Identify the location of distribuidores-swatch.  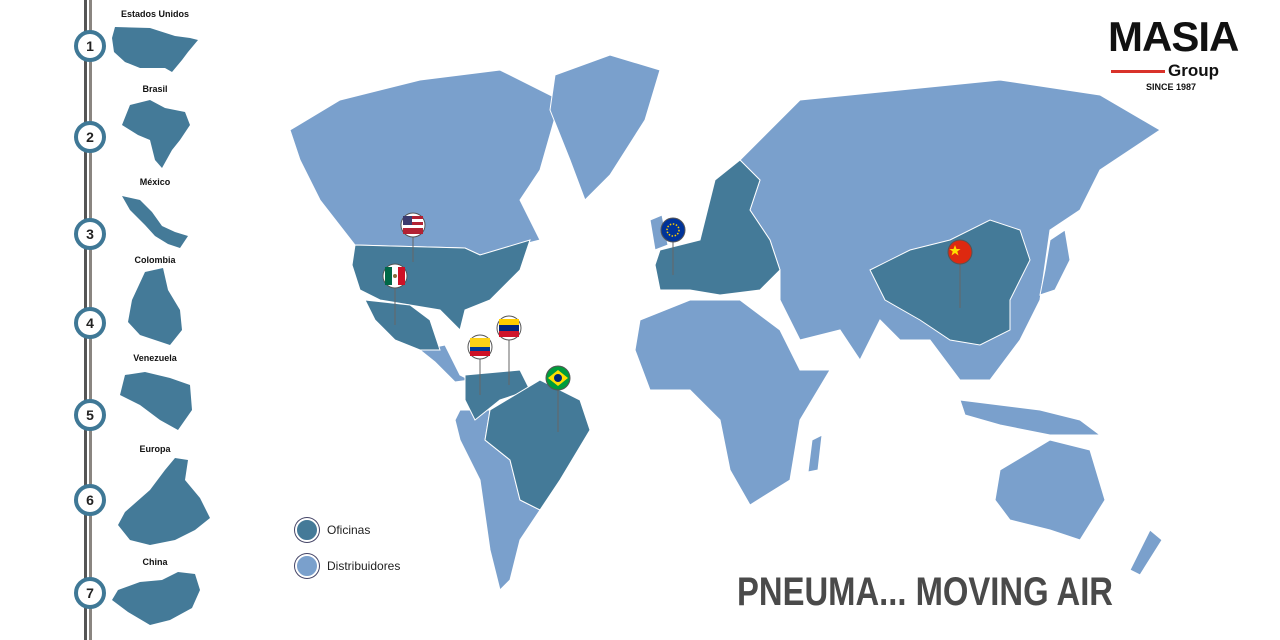
(307, 566).